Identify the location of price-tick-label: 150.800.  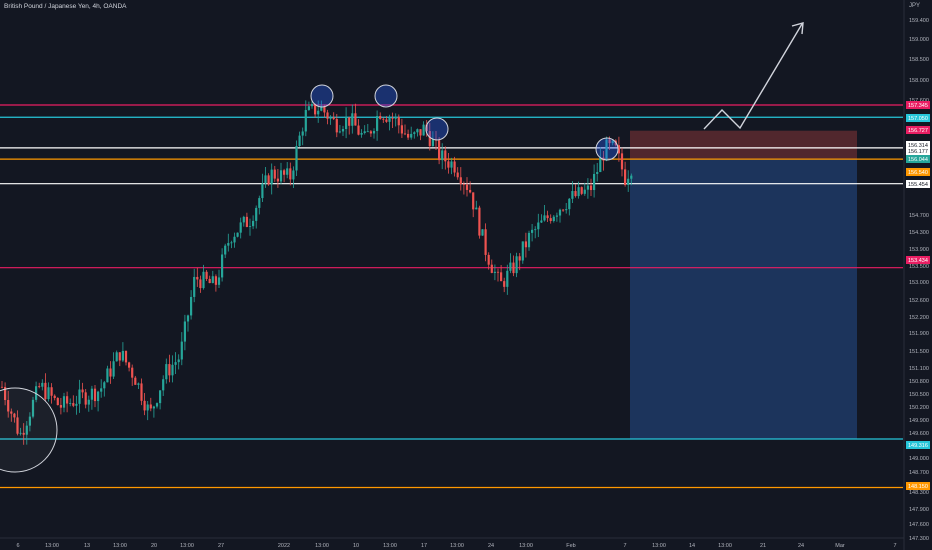
(919, 382).